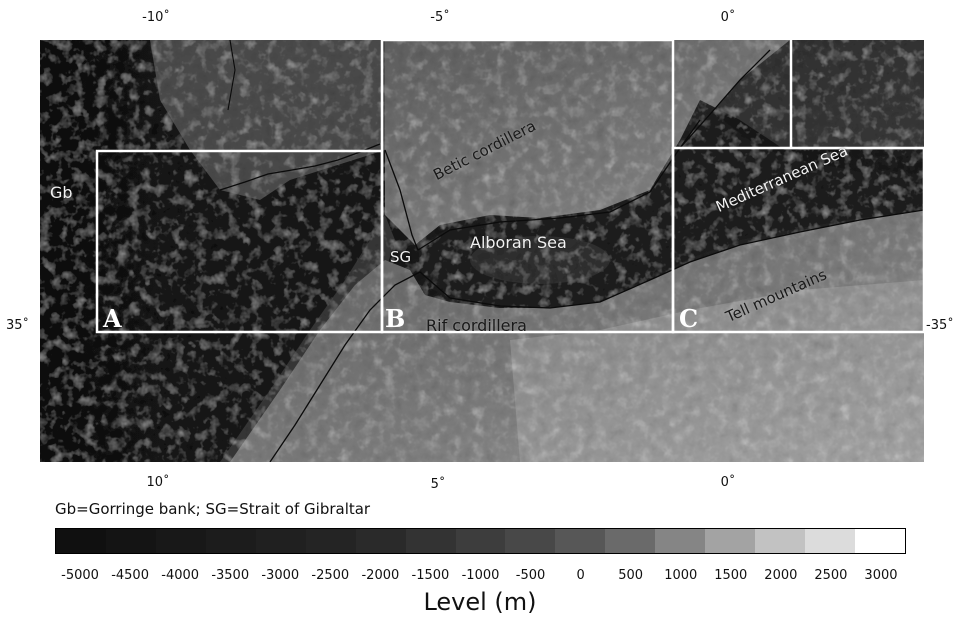 The height and width of the screenshot is (622, 960). I want to click on colorbar-tick-label: -500, so click(530, 575).